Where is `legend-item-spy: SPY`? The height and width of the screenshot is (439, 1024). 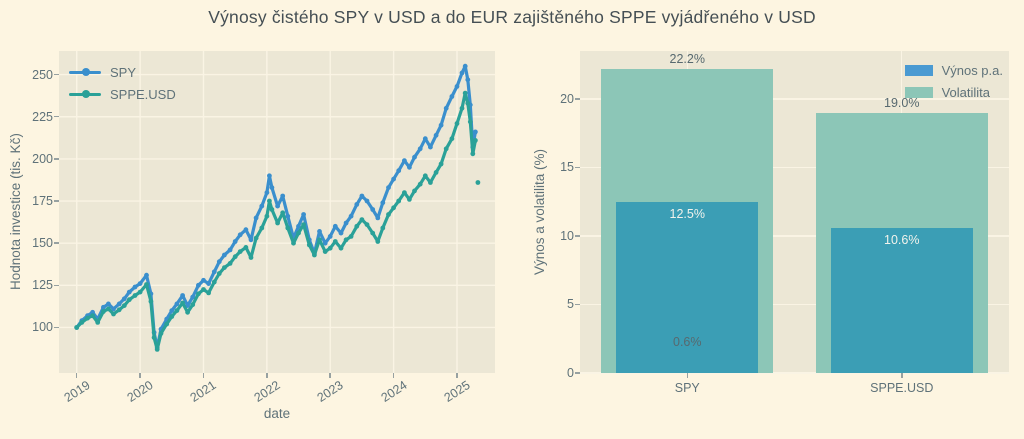 legend-item-spy: SPY is located at coordinates (122, 72).